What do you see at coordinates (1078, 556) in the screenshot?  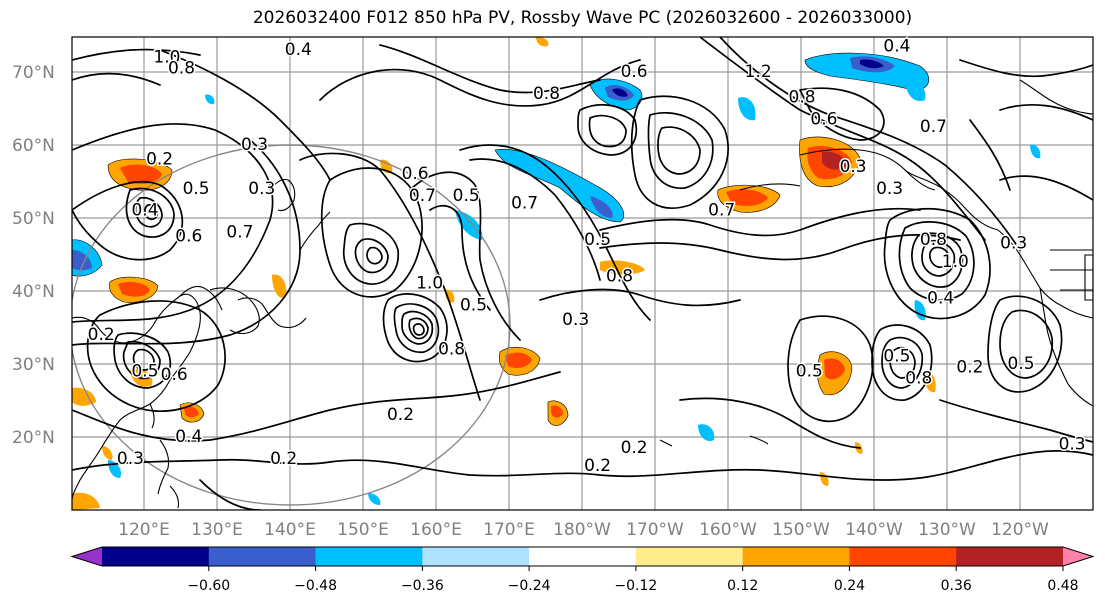 I see `colorbar-extend-max` at bounding box center [1078, 556].